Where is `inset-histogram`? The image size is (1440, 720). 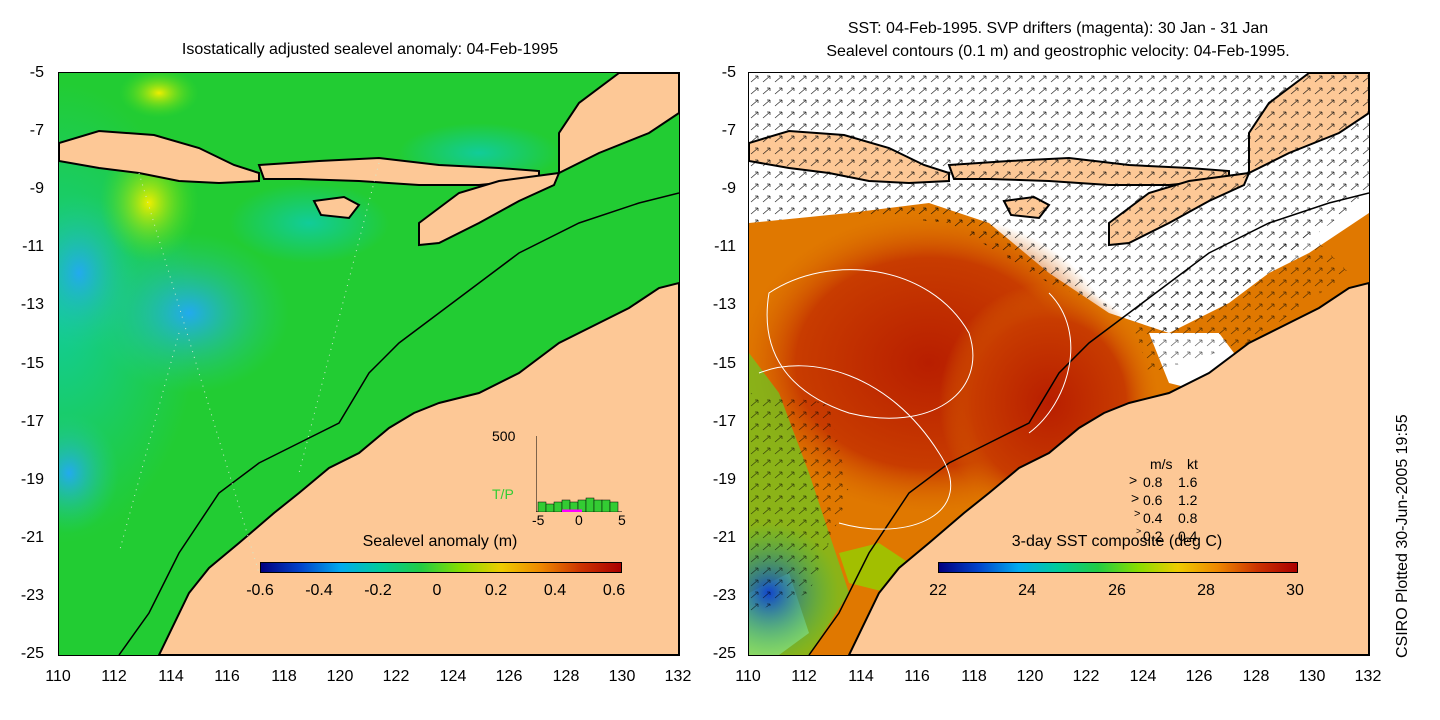
inset-histogram is located at coordinates (578, 474).